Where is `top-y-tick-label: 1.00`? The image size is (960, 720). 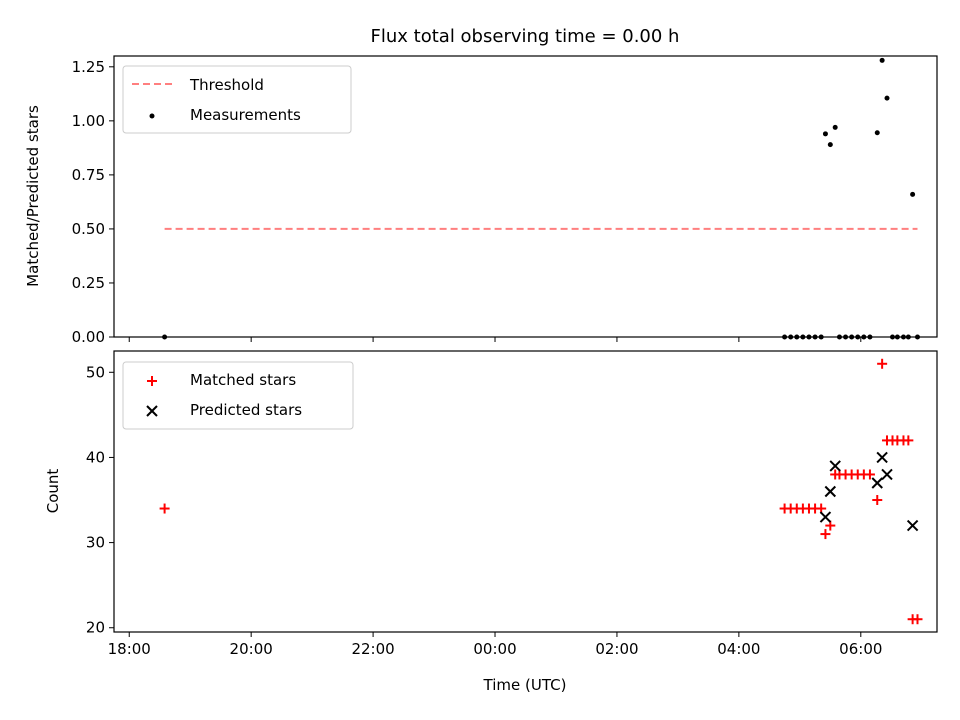 top-y-tick-label: 1.00 is located at coordinates (88, 121).